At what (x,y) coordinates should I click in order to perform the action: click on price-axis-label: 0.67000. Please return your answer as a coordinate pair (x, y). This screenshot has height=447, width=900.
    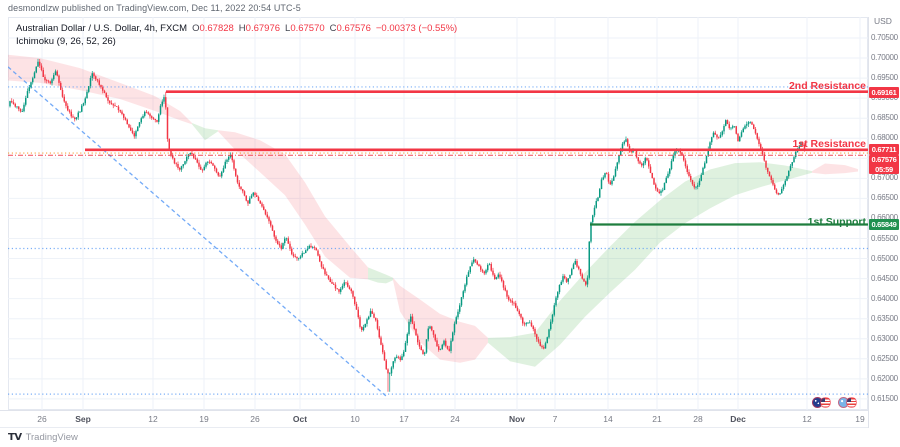
    Looking at the image, I should click on (884, 178).